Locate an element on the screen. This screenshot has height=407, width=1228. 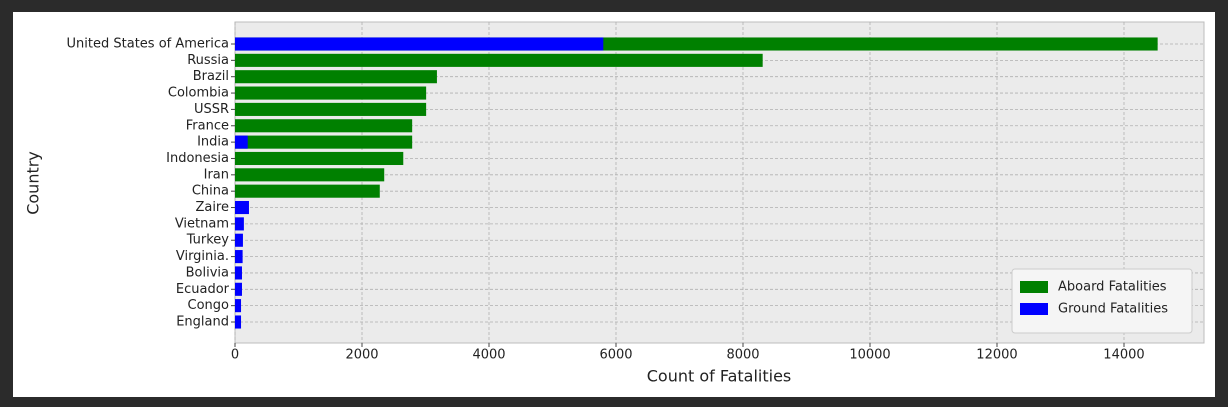
x-tick-label: 2000 is located at coordinates (361, 355).